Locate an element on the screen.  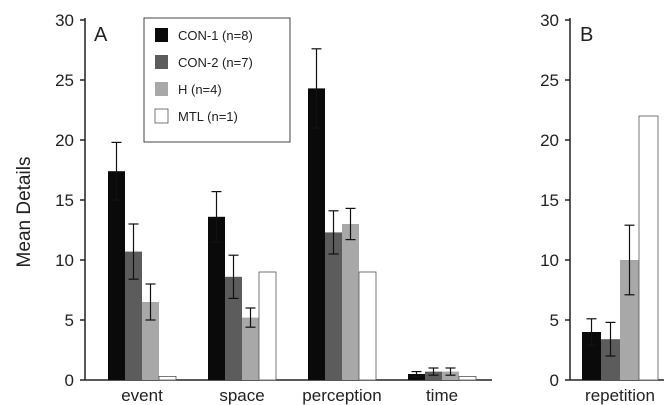
y-axis-label: Mean Details is located at coordinates (24, 212).